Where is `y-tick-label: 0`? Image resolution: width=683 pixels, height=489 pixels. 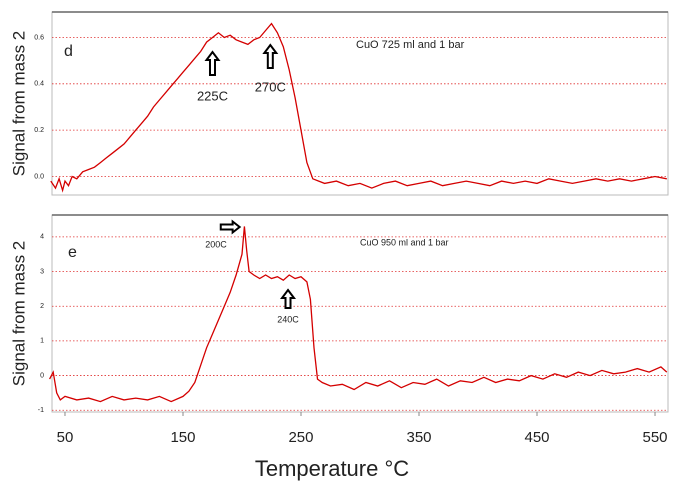
y-tick-label: 0 is located at coordinates (42, 375).